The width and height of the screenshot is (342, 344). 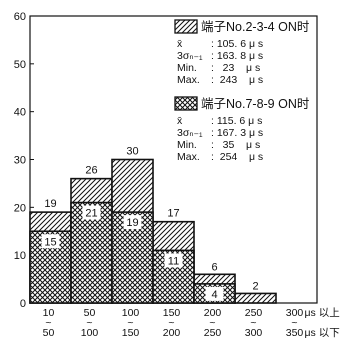 What do you see at coordinates (213, 313) in the screenshot?
I see `x-bin-from-label: 200` at bounding box center [213, 313].